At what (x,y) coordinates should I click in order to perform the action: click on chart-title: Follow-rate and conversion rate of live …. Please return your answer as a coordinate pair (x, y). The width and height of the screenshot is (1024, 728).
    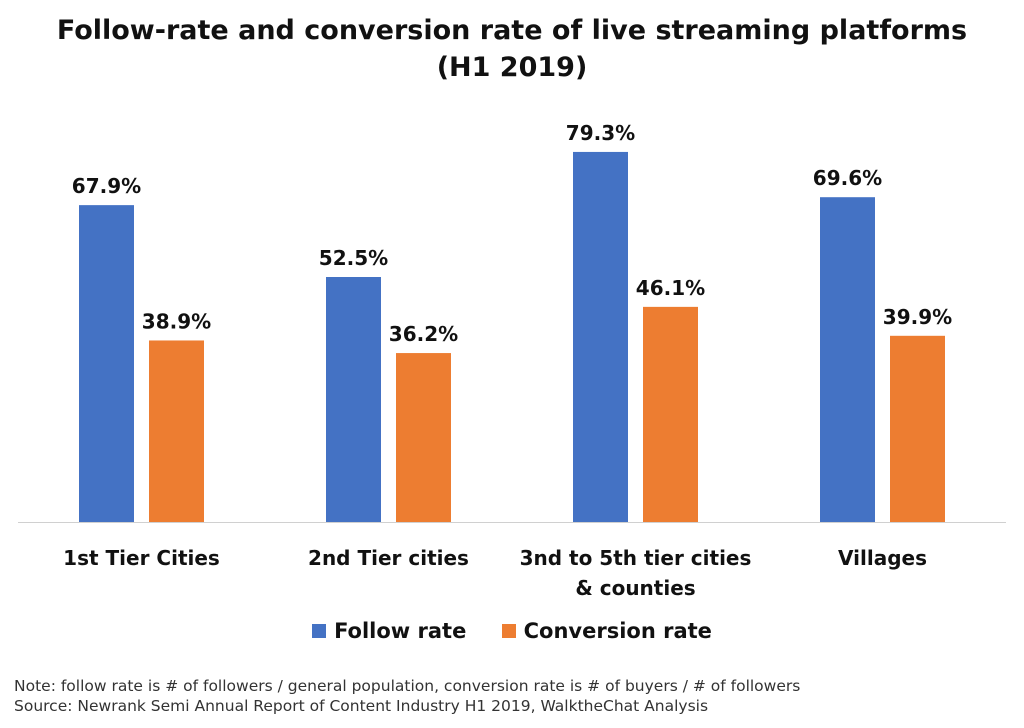
    Looking at the image, I should click on (512, 49).